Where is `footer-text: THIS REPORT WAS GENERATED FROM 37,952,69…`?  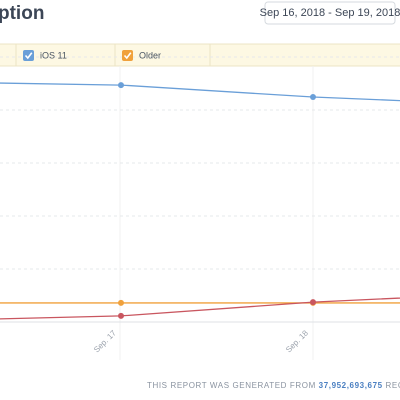 footer-text: THIS REPORT WAS GENERATED FROM 37,952,69… is located at coordinates (273, 385).